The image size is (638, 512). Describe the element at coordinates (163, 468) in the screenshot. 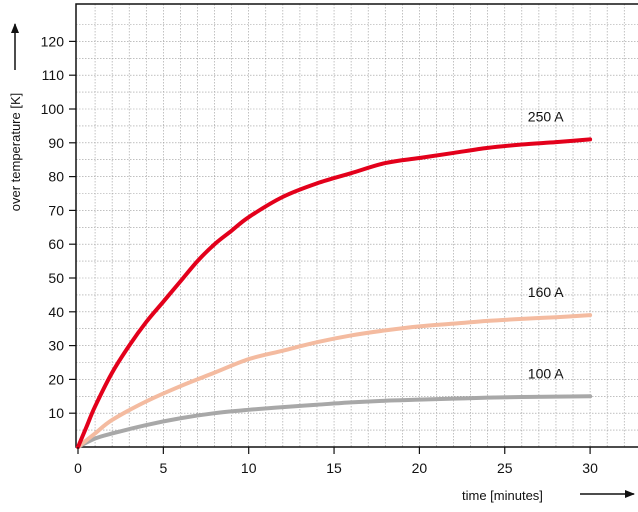

I see `x-tick-label: 5` at that location.